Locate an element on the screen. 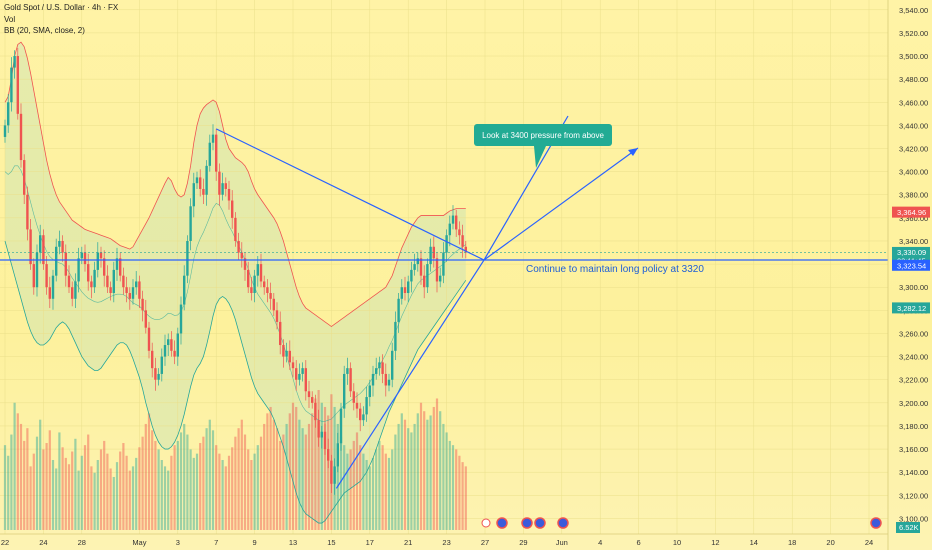  arrow-head-icon is located at coordinates (633, 152).